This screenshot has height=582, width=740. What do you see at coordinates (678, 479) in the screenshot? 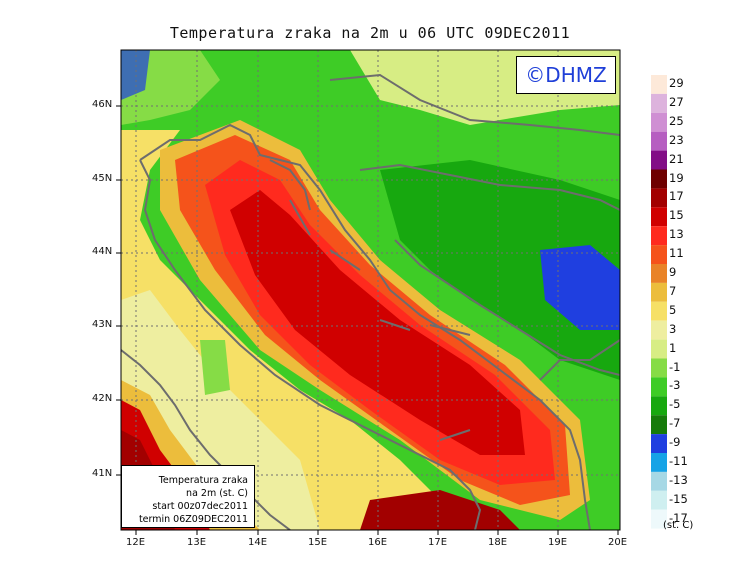
I see `colorbar-tick-label: -13` at bounding box center [678, 479].